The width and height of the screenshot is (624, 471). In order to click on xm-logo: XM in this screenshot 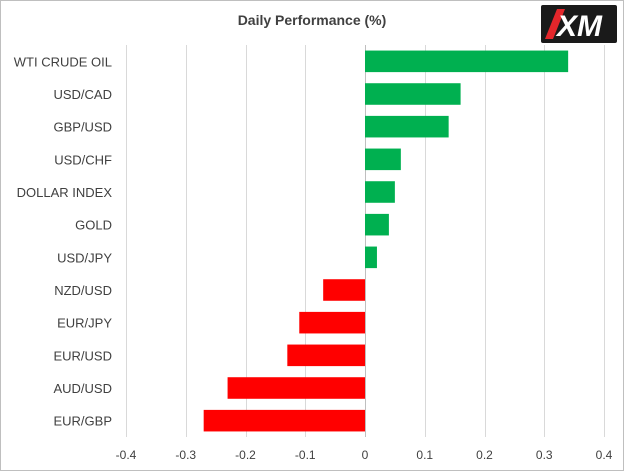, I will do `click(579, 24)`.